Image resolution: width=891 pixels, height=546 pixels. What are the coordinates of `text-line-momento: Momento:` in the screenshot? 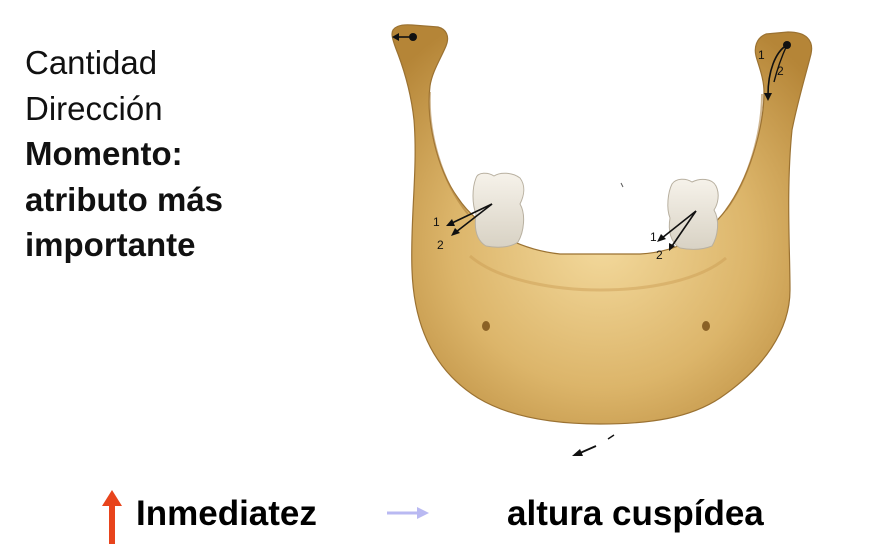 It's located at (104, 153).